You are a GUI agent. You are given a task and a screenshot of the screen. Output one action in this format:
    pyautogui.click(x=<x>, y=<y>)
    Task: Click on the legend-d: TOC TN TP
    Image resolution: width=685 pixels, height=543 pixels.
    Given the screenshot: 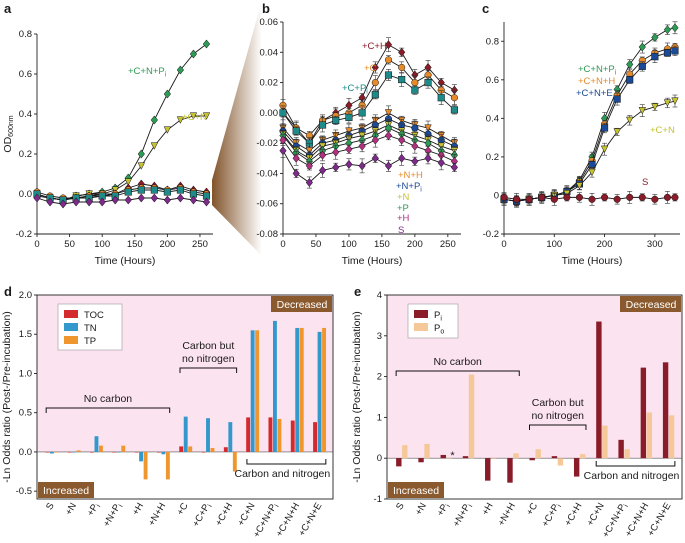 What is the action you would take?
    pyautogui.click(x=90, y=327)
    